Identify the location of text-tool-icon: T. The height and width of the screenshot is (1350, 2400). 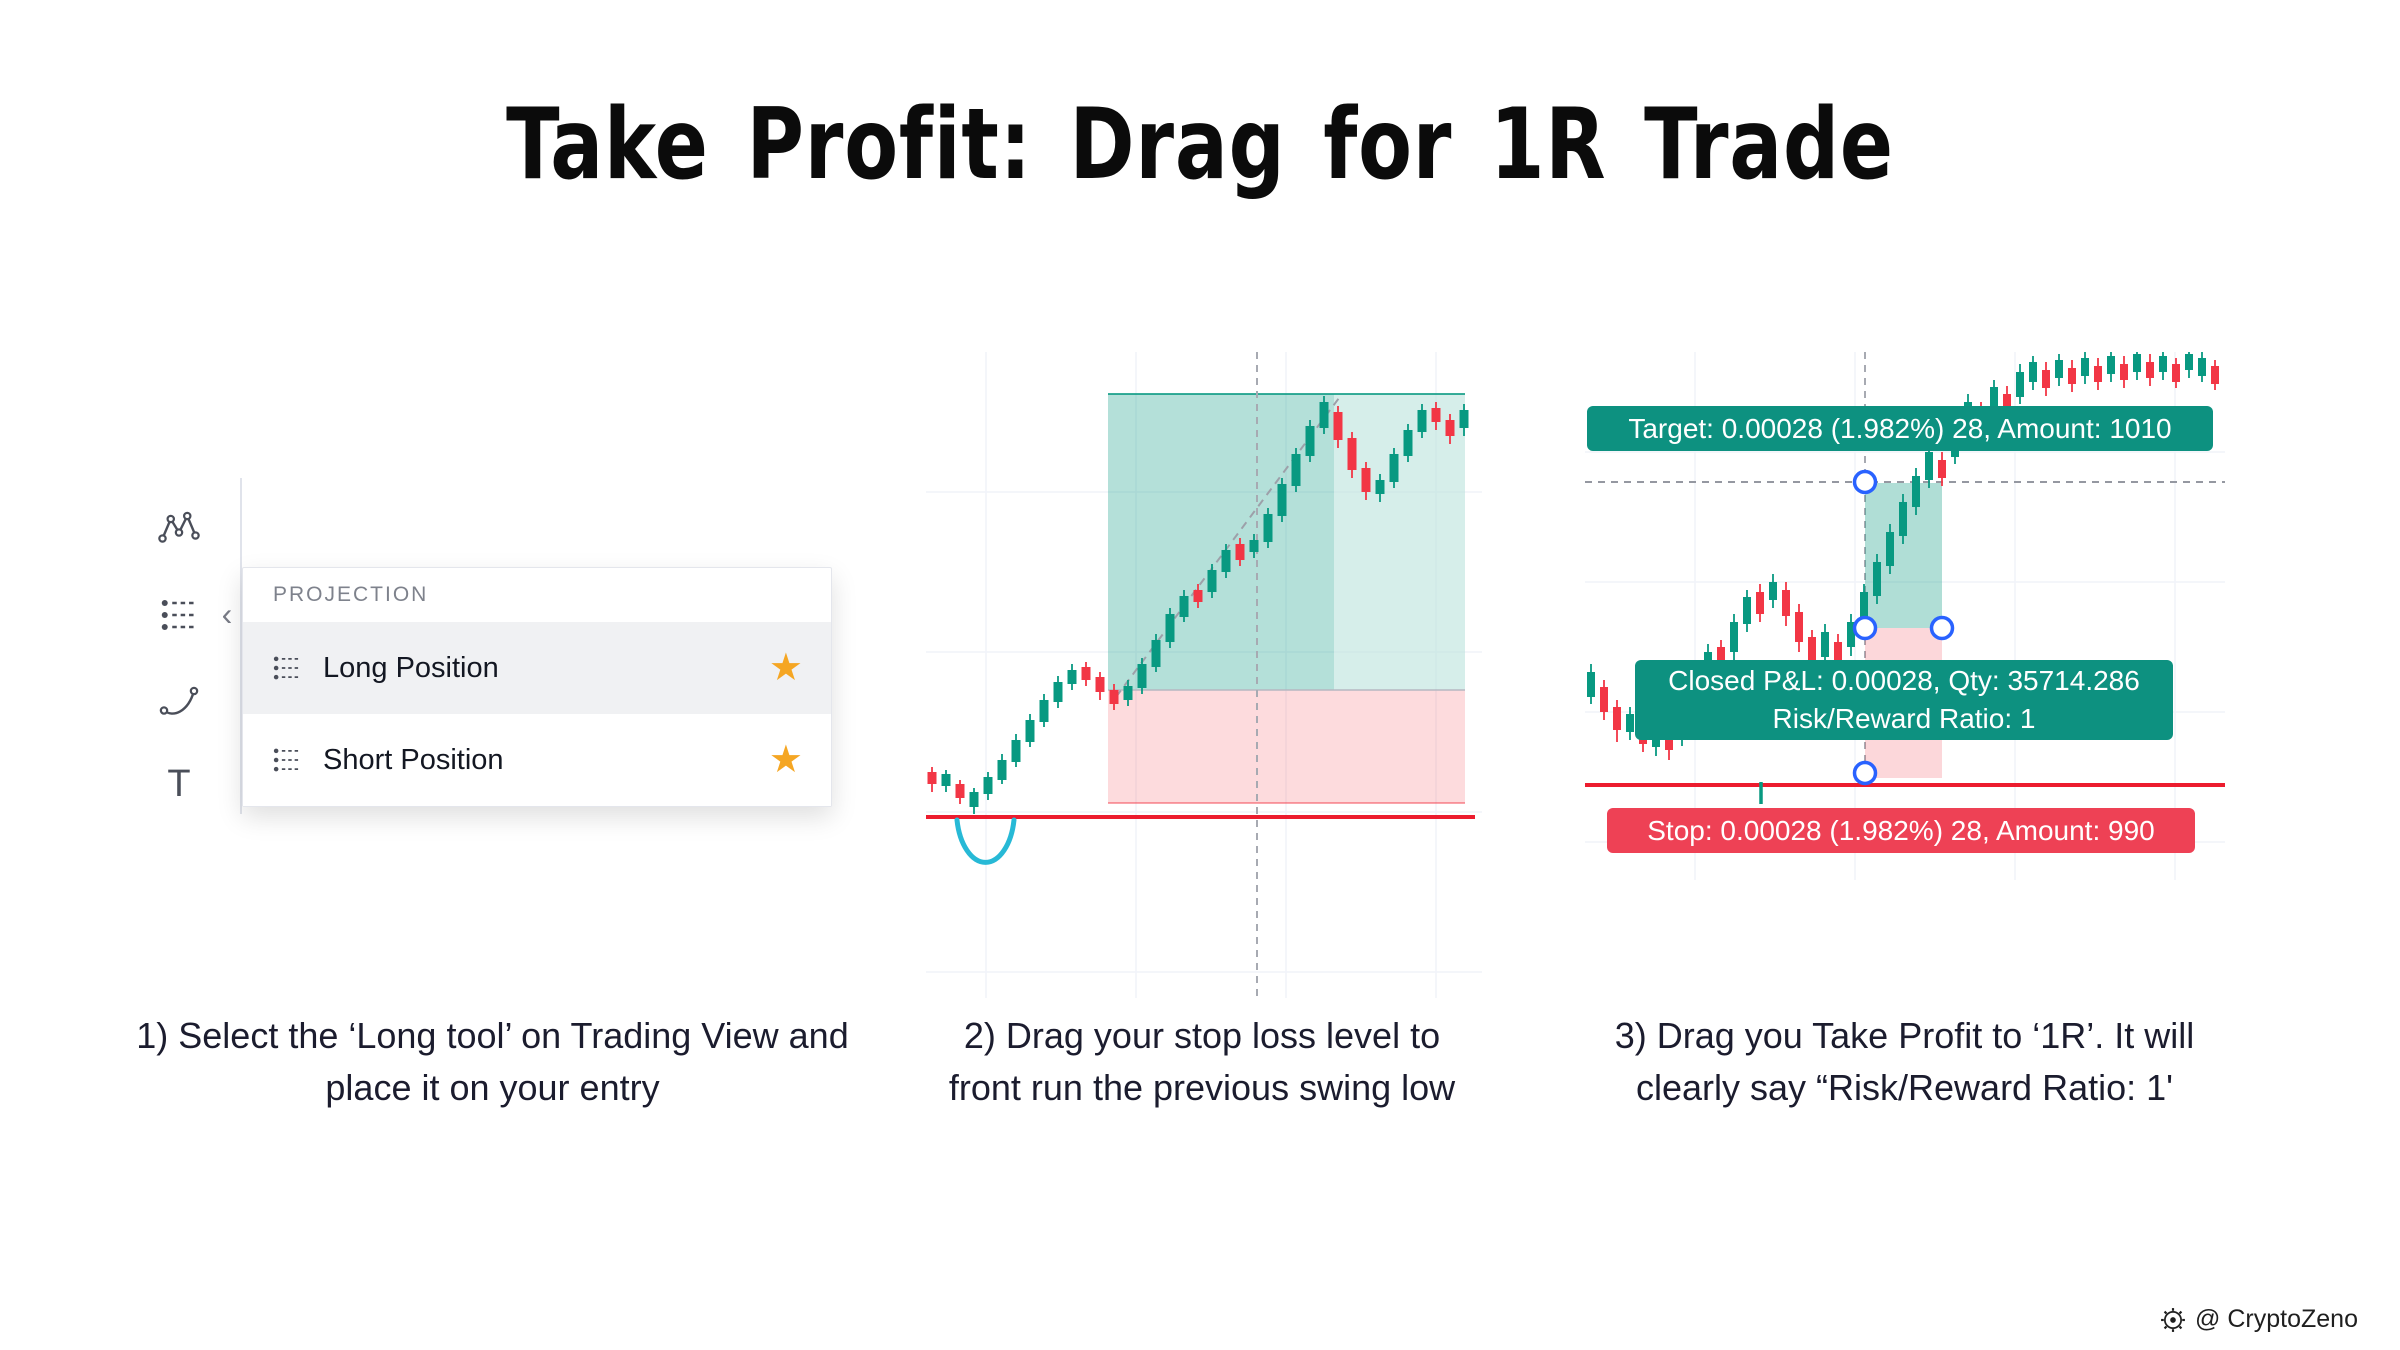
(179, 783).